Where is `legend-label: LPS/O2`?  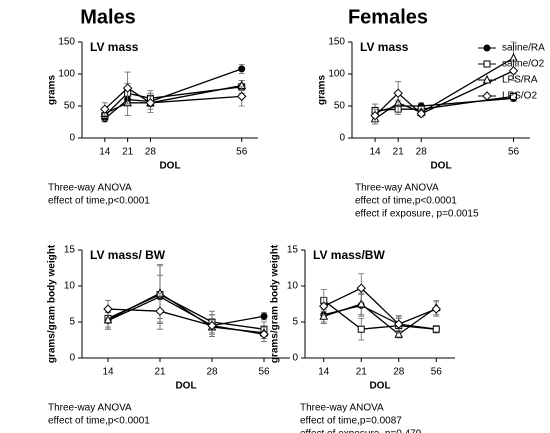
legend-label: LPS/O2 is located at coordinates (519, 96).